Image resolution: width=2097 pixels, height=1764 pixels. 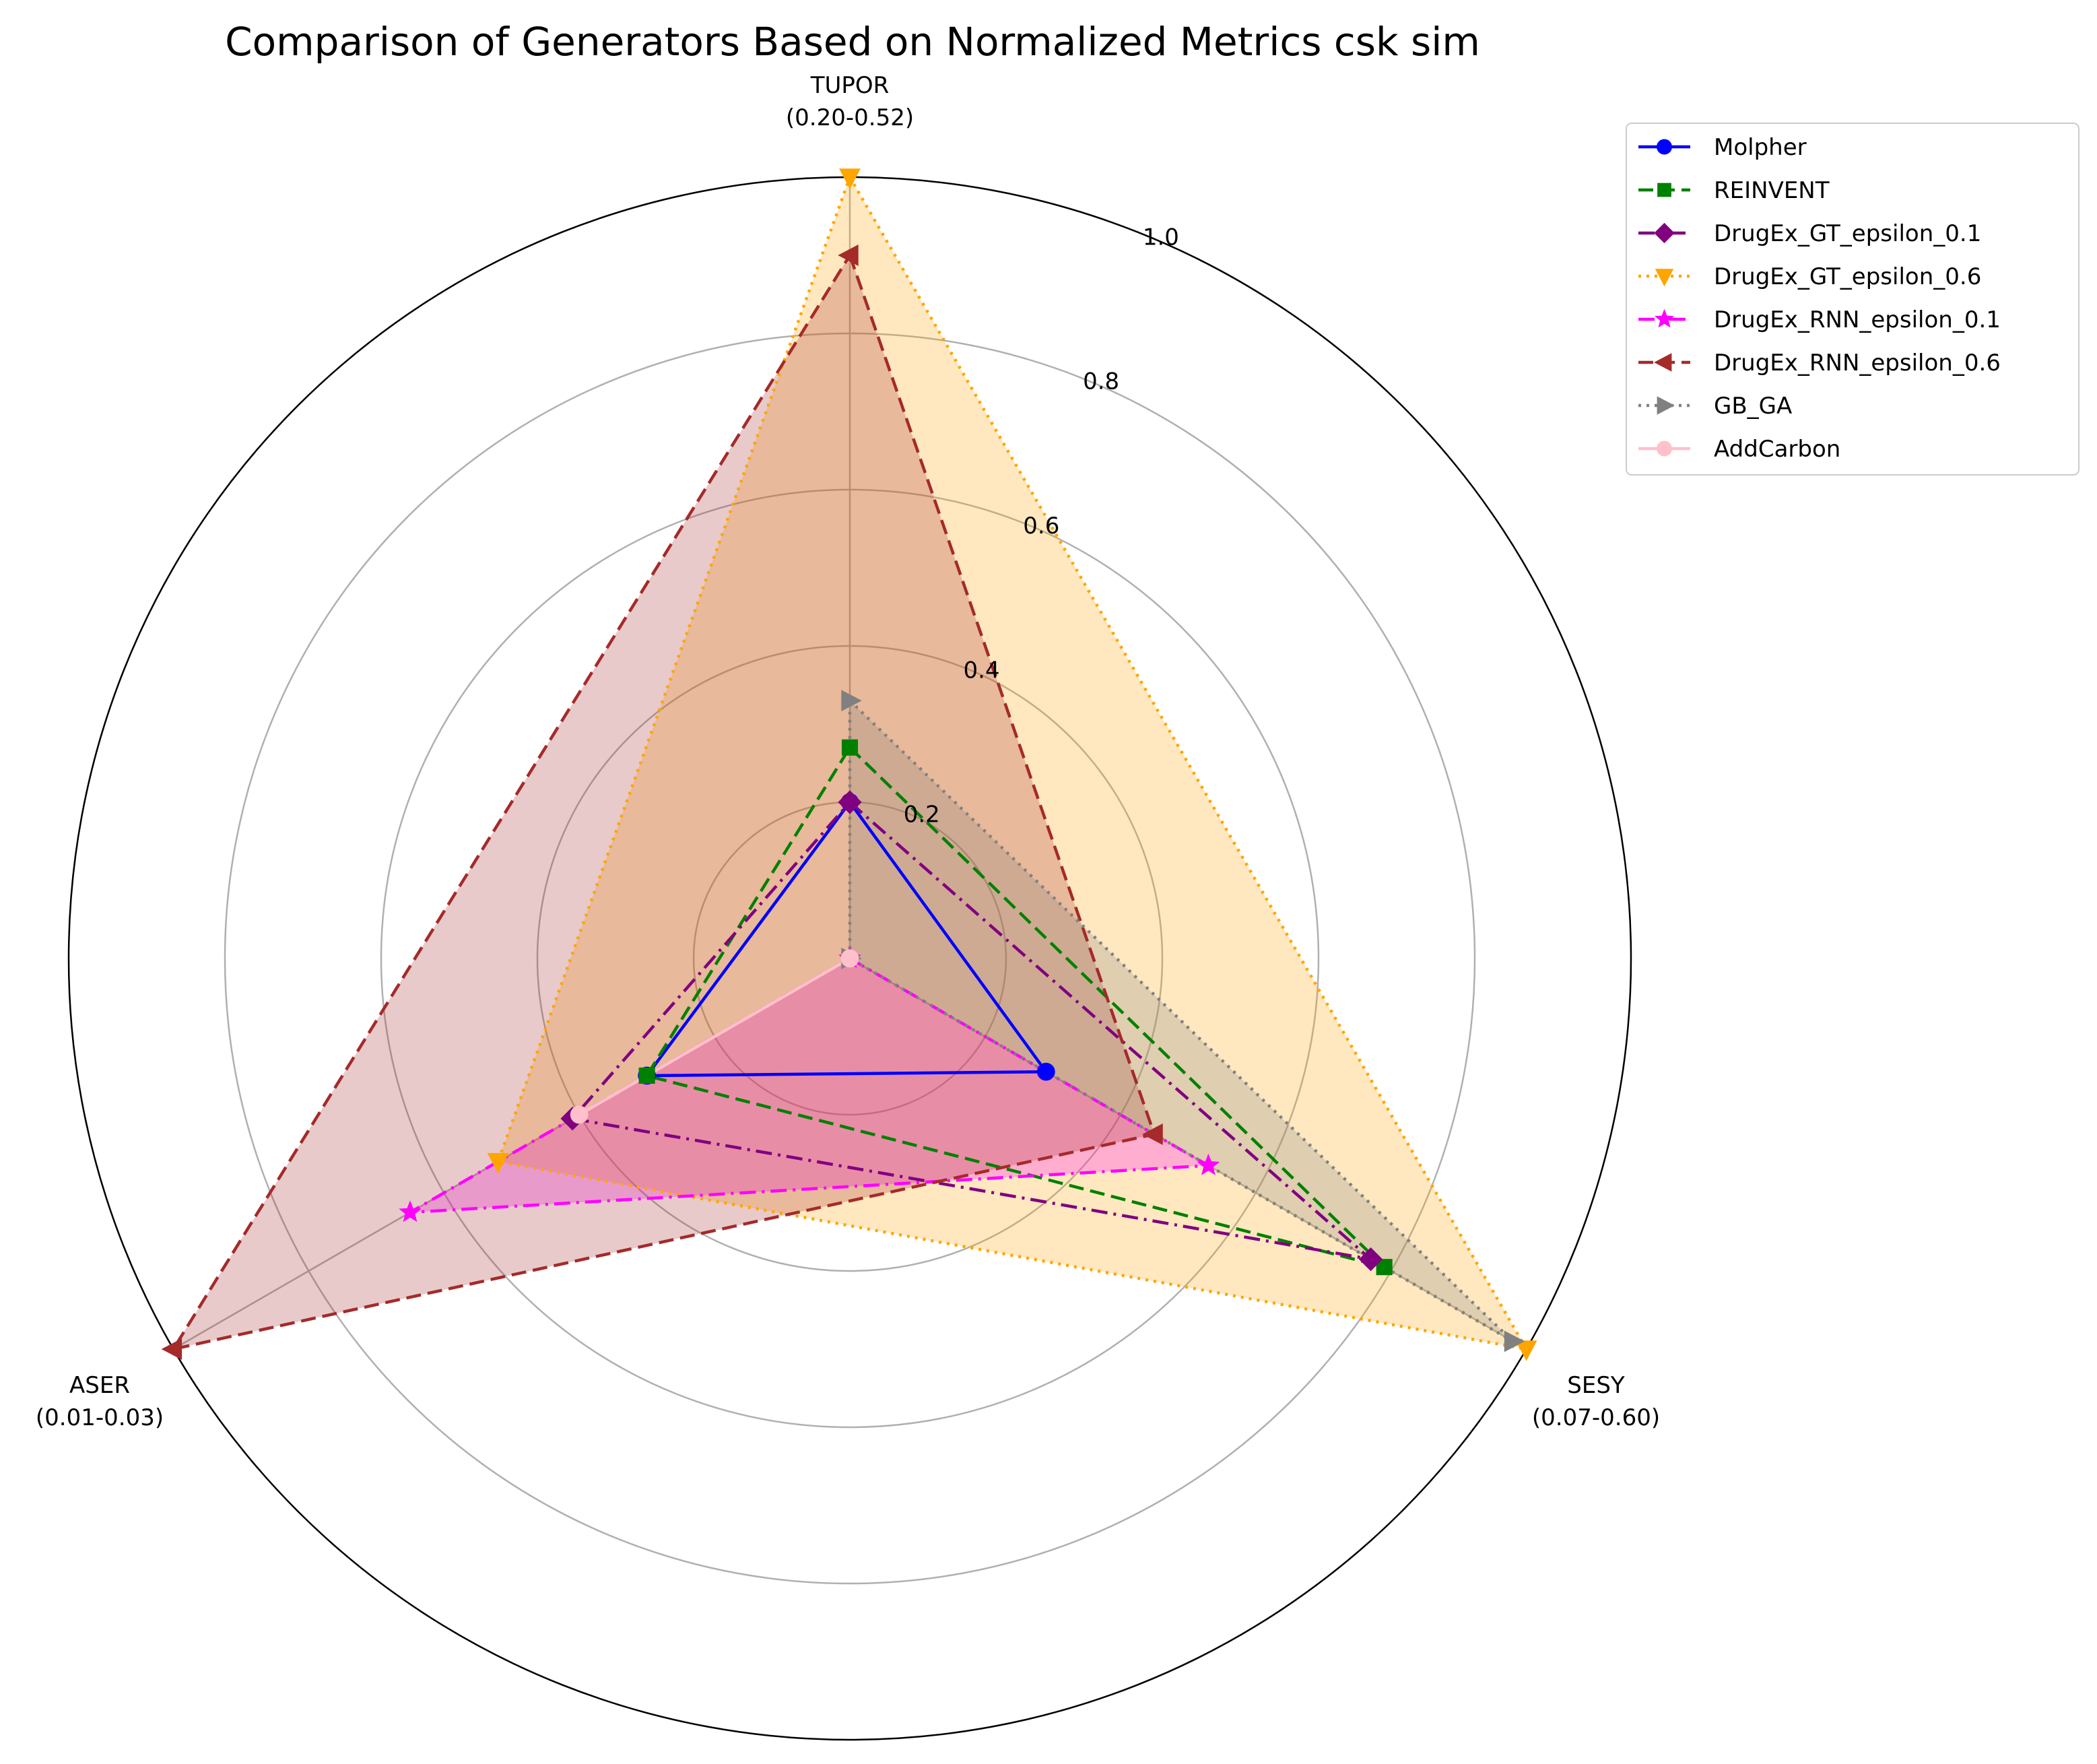 I want to click on axis-name: TUPOR, so click(x=850, y=85).